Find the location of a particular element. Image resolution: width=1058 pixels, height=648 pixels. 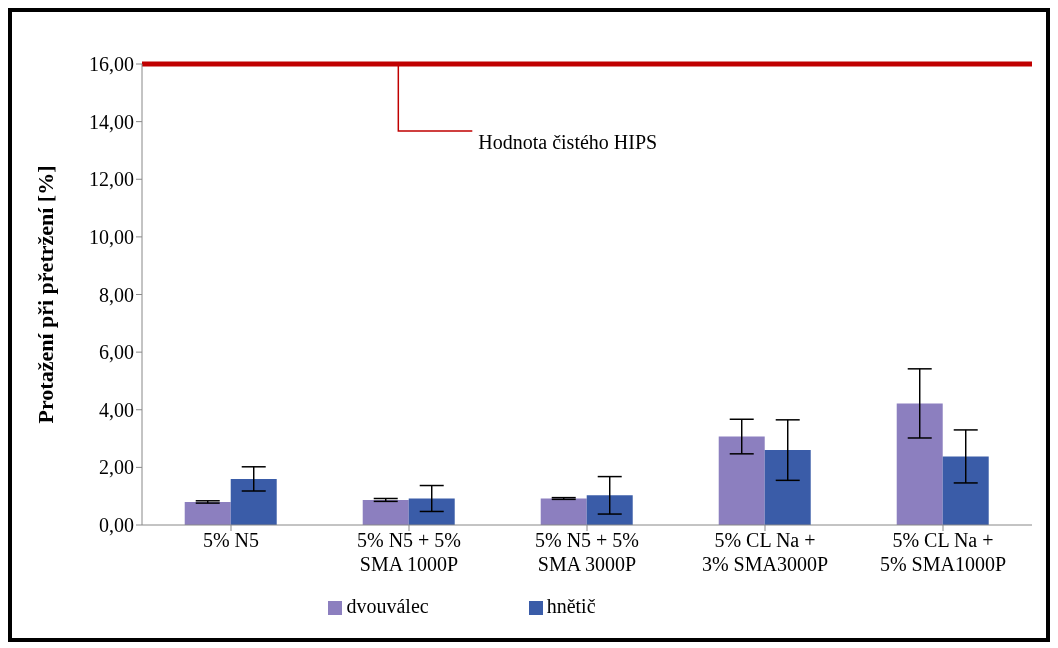

ref-line-label: Hodnota čistého HIPS is located at coordinates (568, 142).